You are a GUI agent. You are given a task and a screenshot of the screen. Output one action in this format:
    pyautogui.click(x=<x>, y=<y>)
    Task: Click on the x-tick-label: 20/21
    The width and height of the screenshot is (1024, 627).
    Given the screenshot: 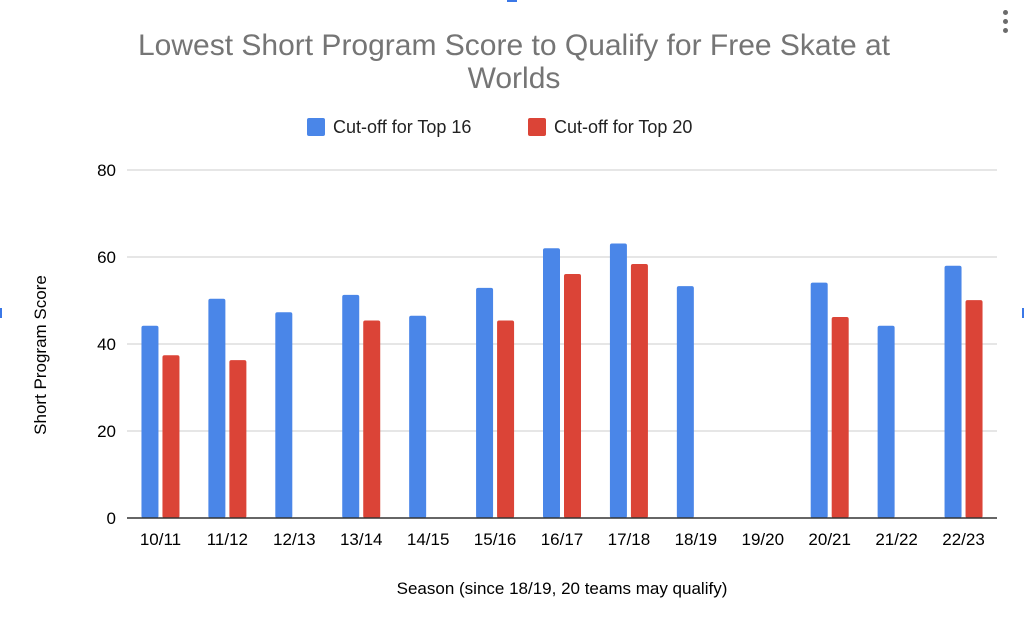 What is the action you would take?
    pyautogui.click(x=829, y=539)
    